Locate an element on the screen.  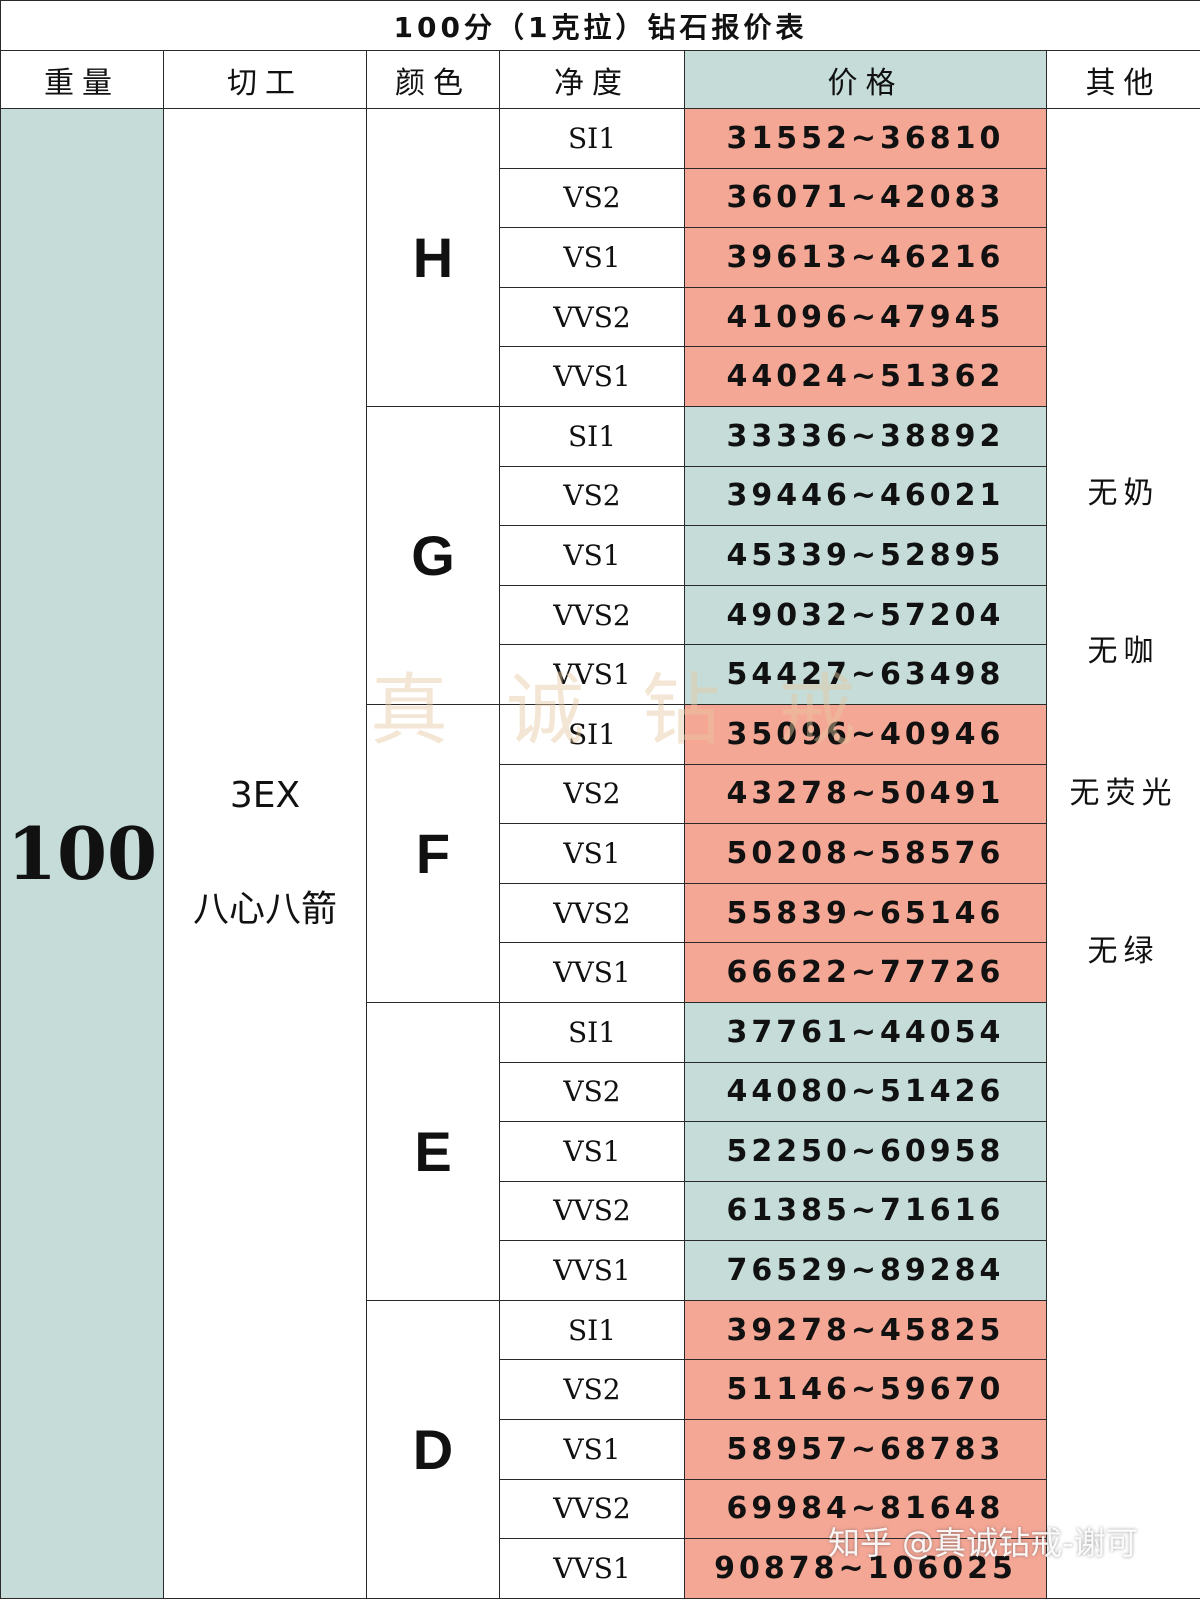
price-cell: 43278~50491 is located at coordinates (865, 794).